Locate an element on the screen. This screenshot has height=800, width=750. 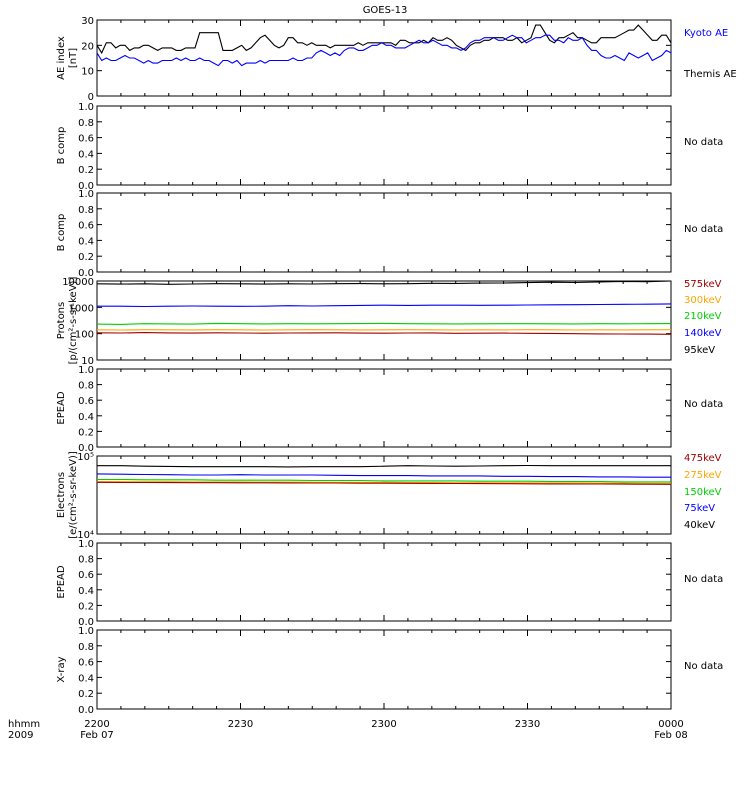
legend-entry: 475keV is located at coordinates (703, 458).